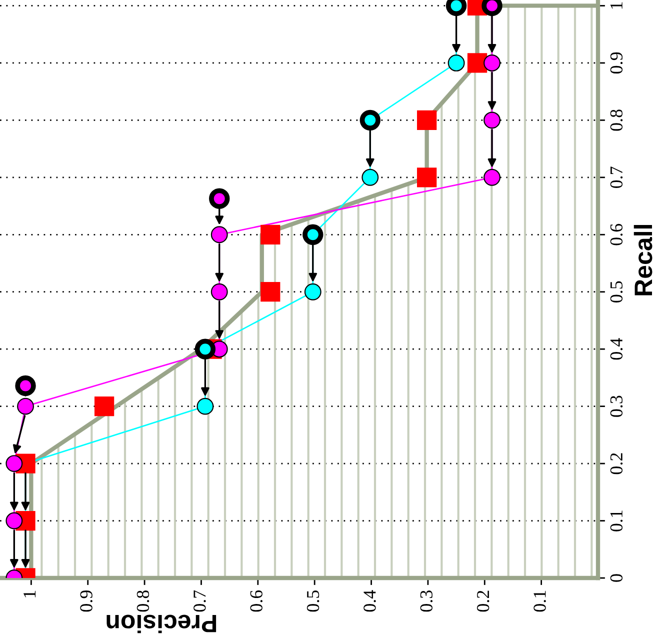 The height and width of the screenshot is (642, 654). What do you see at coordinates (370, 601) in the screenshot?
I see `x-tick-label: 0.4` at bounding box center [370, 601].